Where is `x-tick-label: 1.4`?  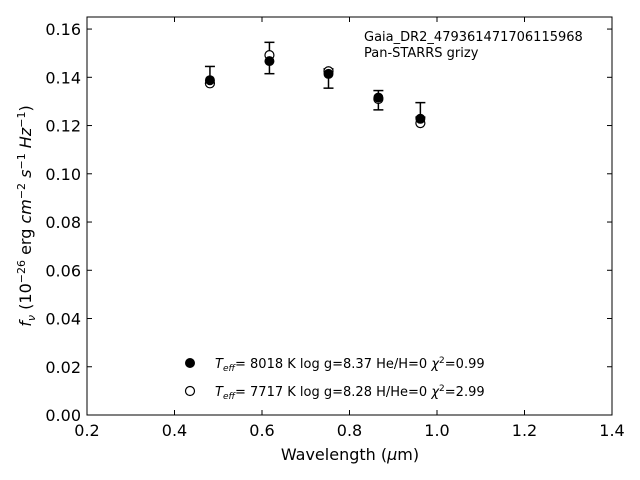 x-tick-label: 1.4 is located at coordinates (611, 430).